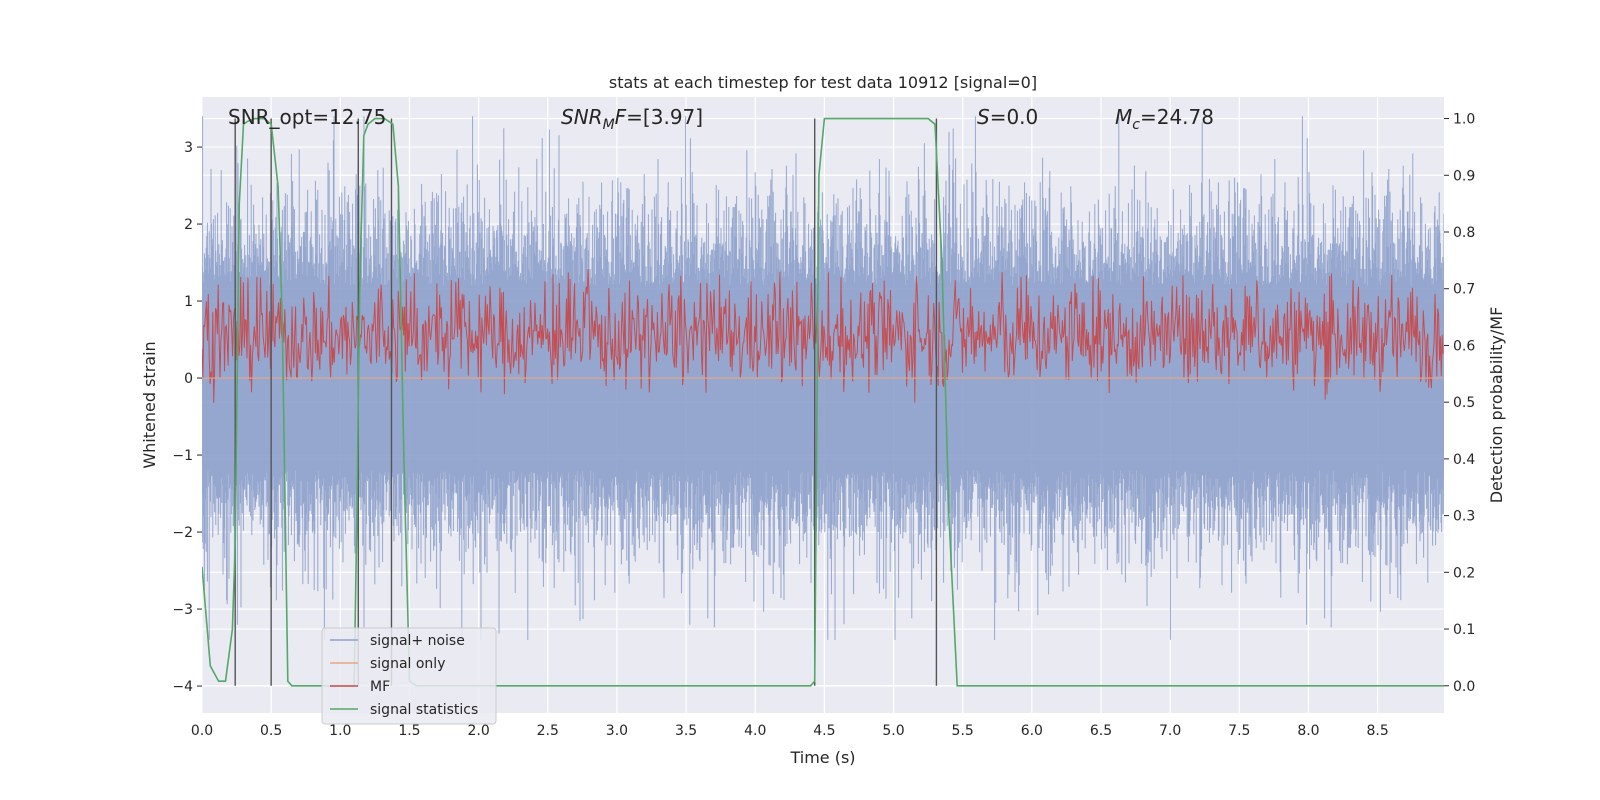 The image size is (1600, 800). What do you see at coordinates (1101, 731) in the screenshot?
I see `x-tick-label: 6.5` at bounding box center [1101, 731].